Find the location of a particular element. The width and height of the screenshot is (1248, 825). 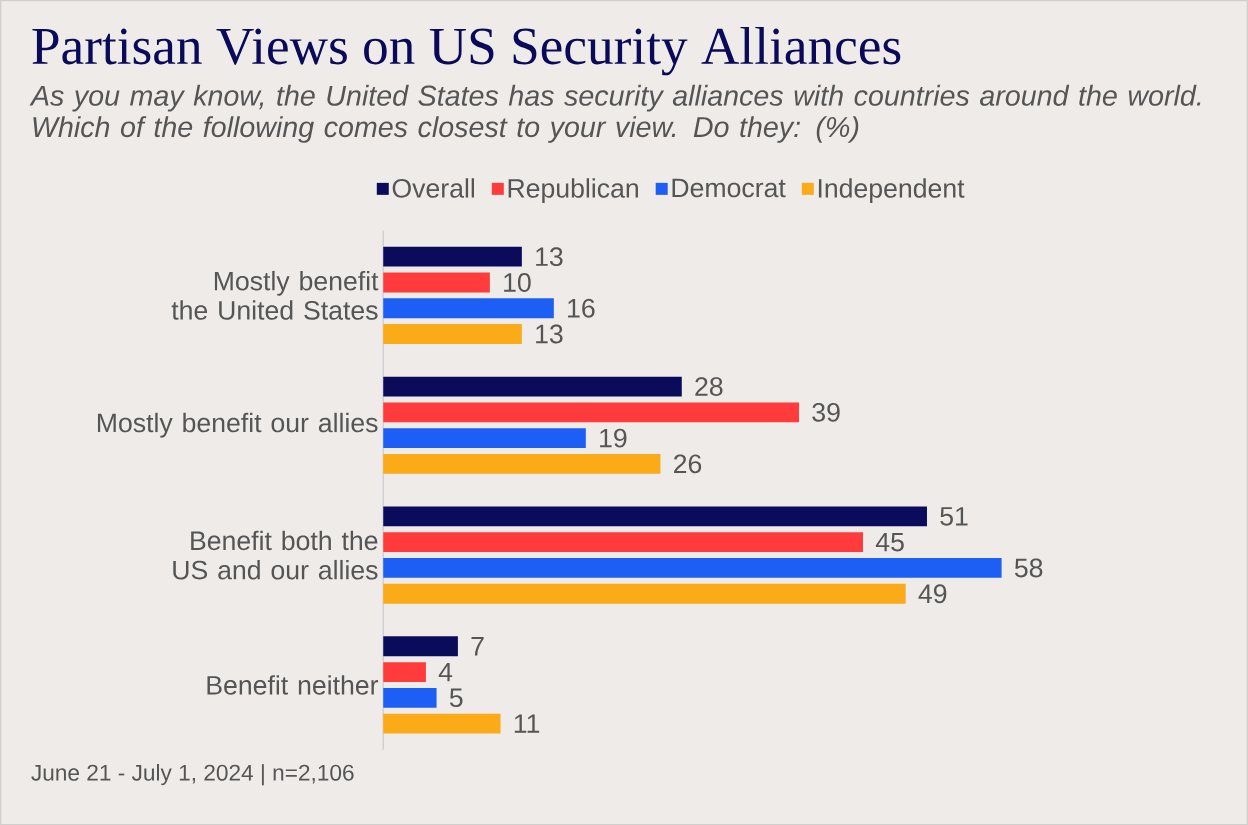

data-label: 16 is located at coordinates (581, 308).